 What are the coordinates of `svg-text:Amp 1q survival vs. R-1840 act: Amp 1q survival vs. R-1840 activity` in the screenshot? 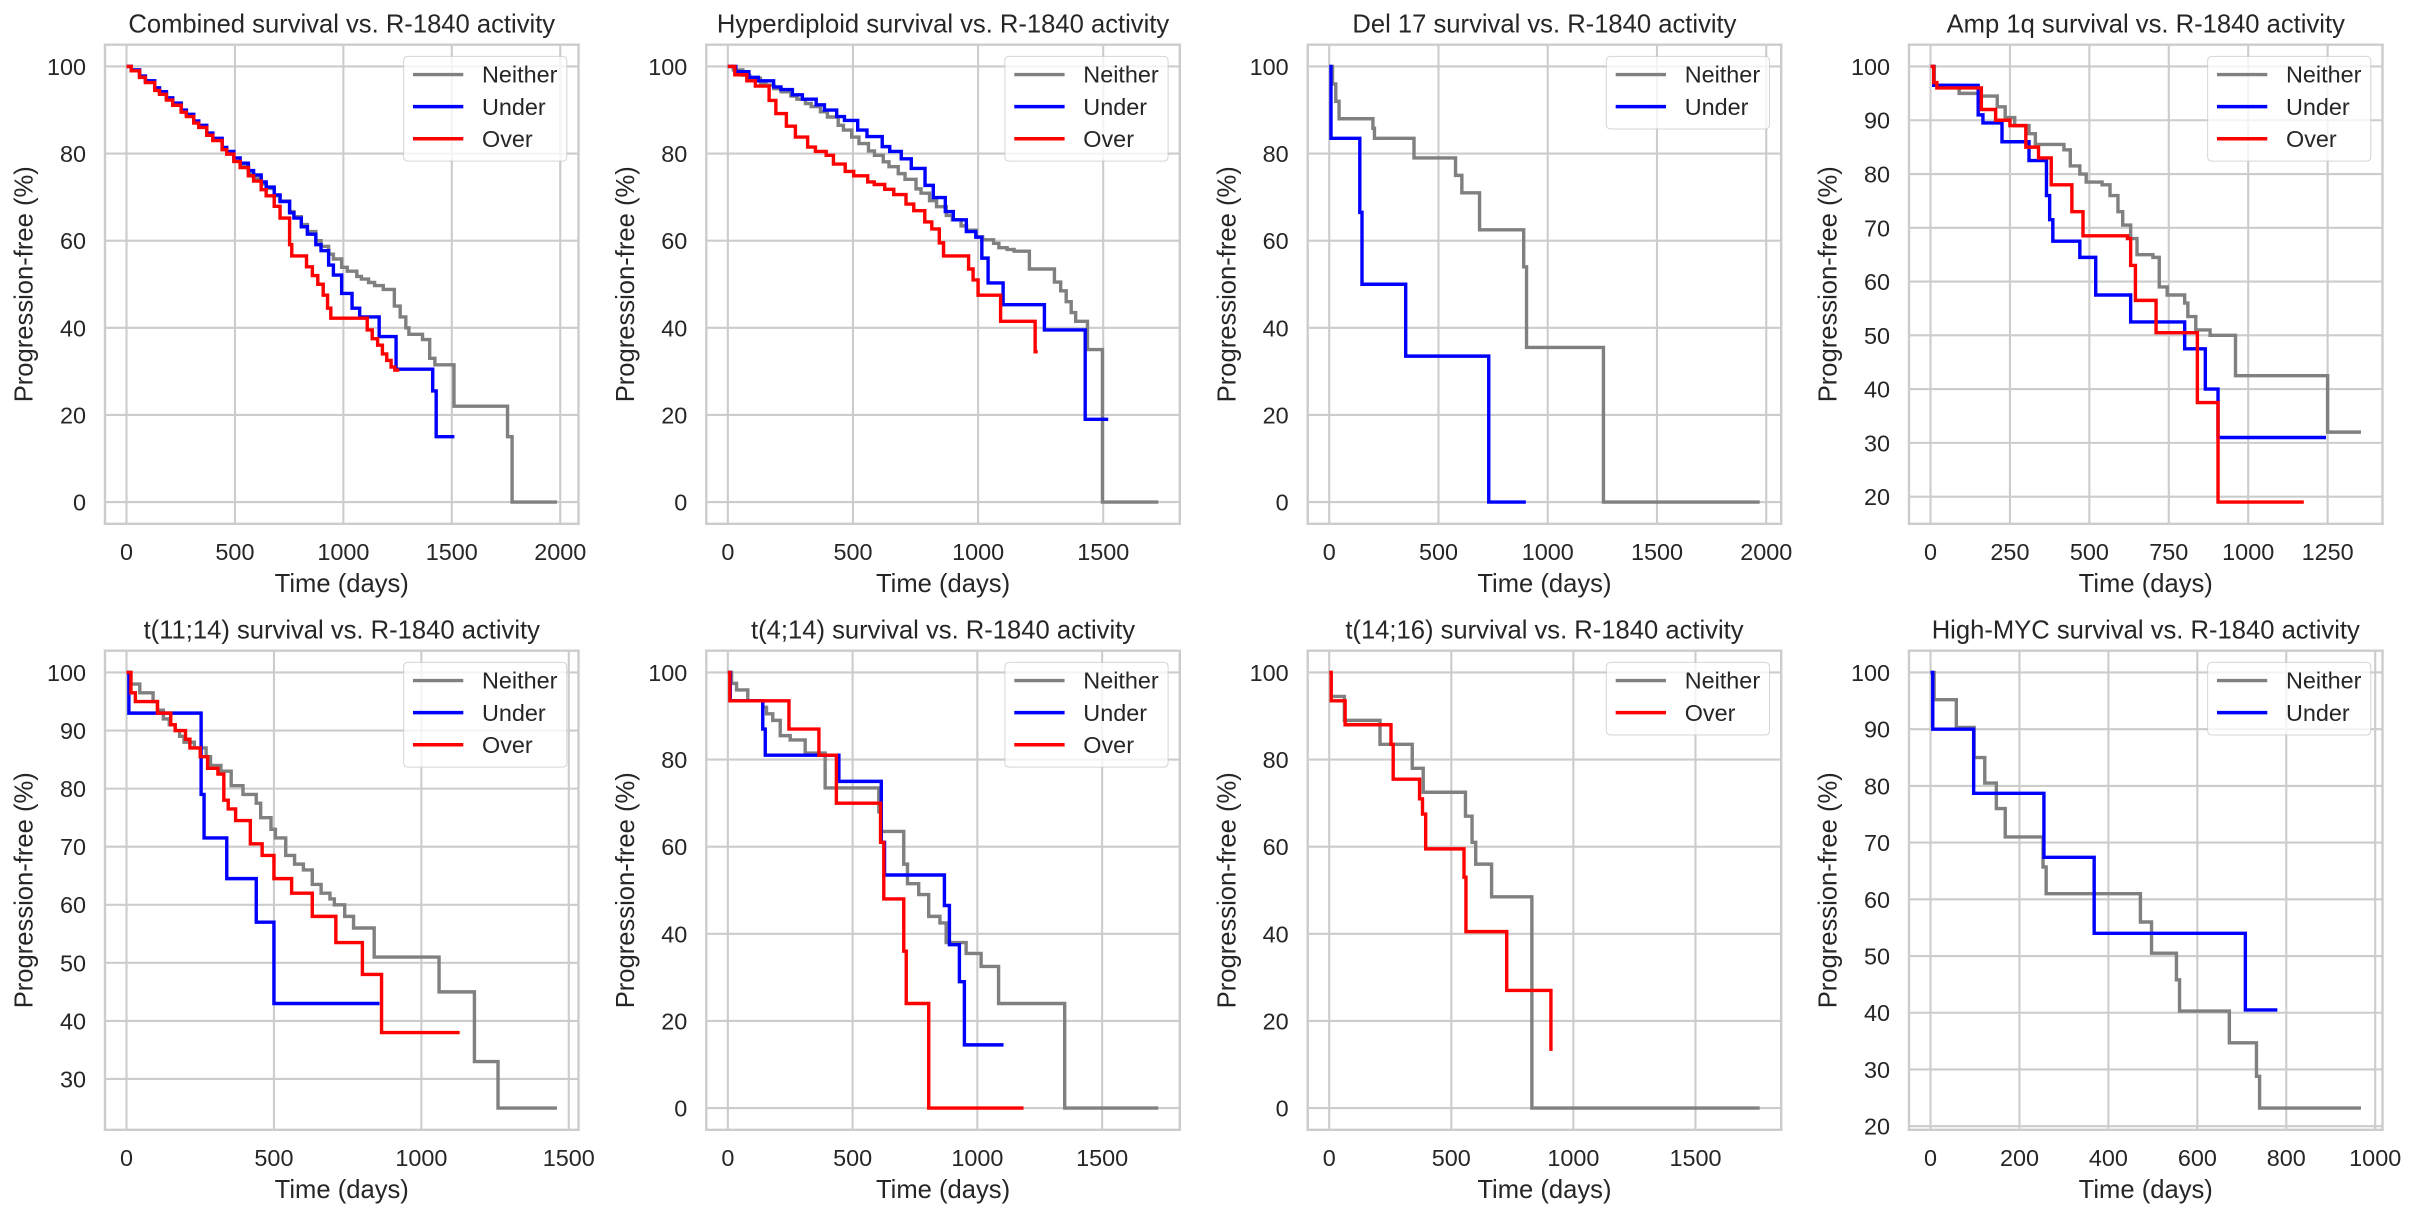 It's located at (2146, 25).